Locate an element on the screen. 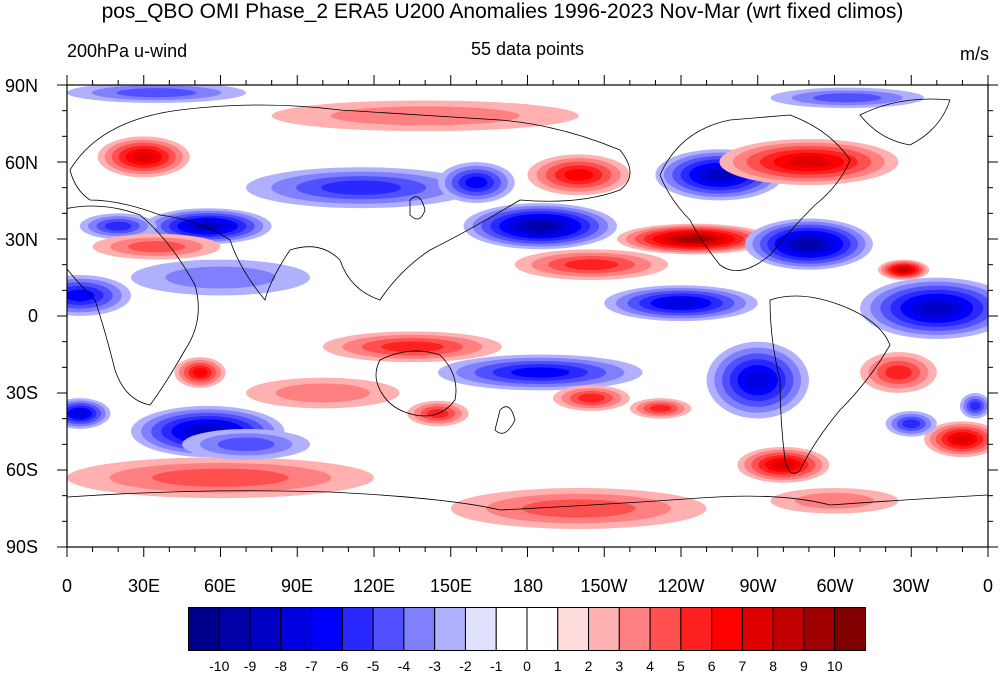 Image resolution: width=1005 pixels, height=676 pixels. lon-label-30e: 30E is located at coordinates (144, 586).